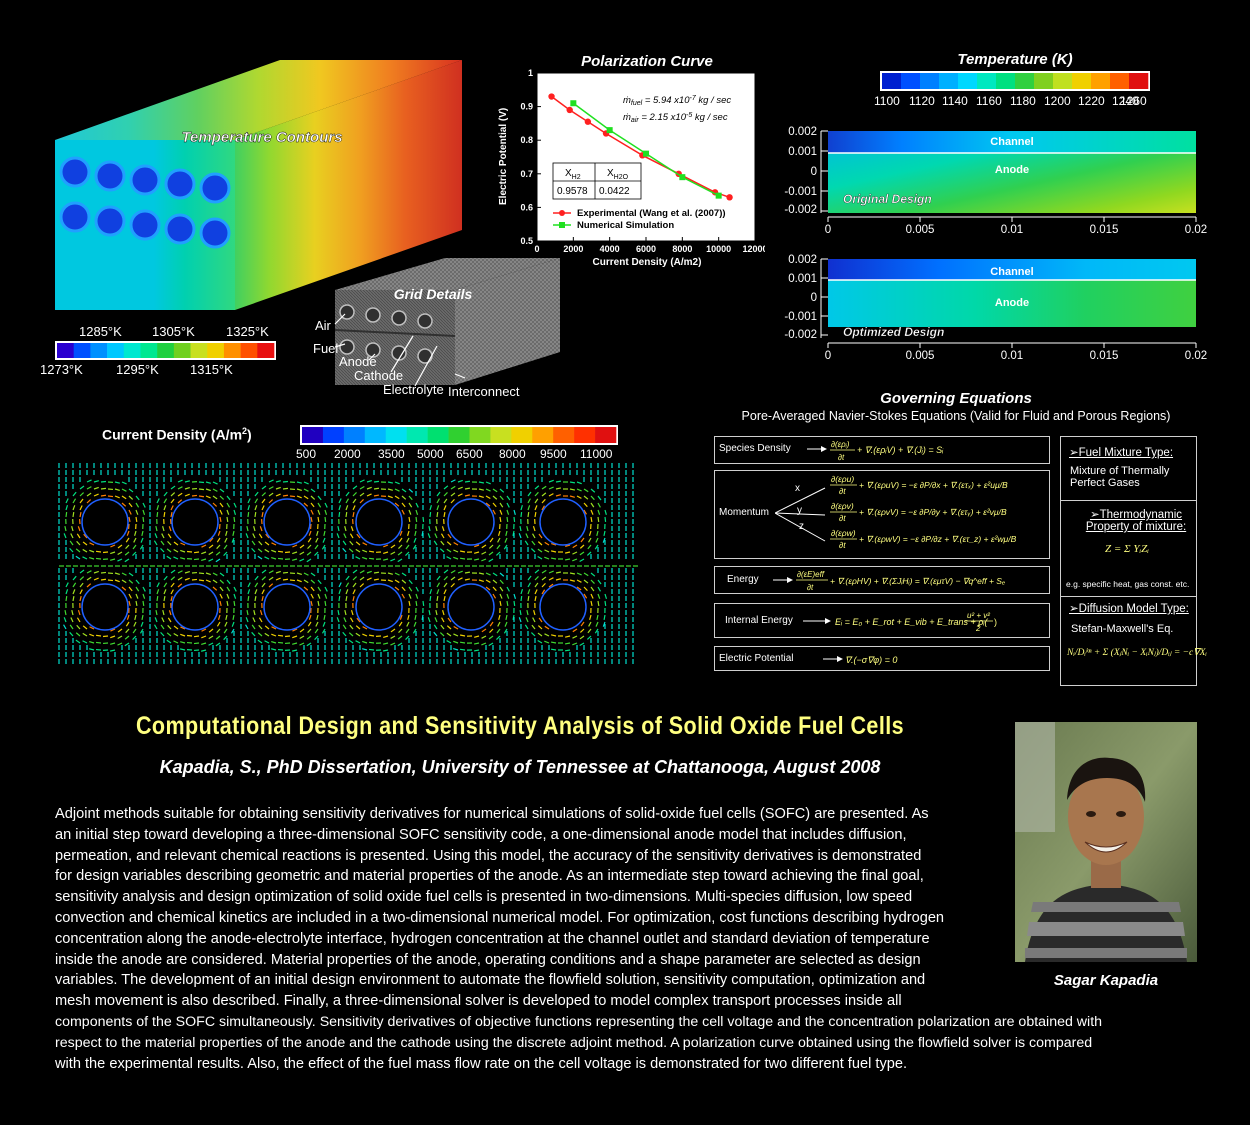 The width and height of the screenshot is (1250, 1125). What do you see at coordinates (137, 369) in the screenshot?
I see `legend-bottom-2: 1295°K` at bounding box center [137, 369].